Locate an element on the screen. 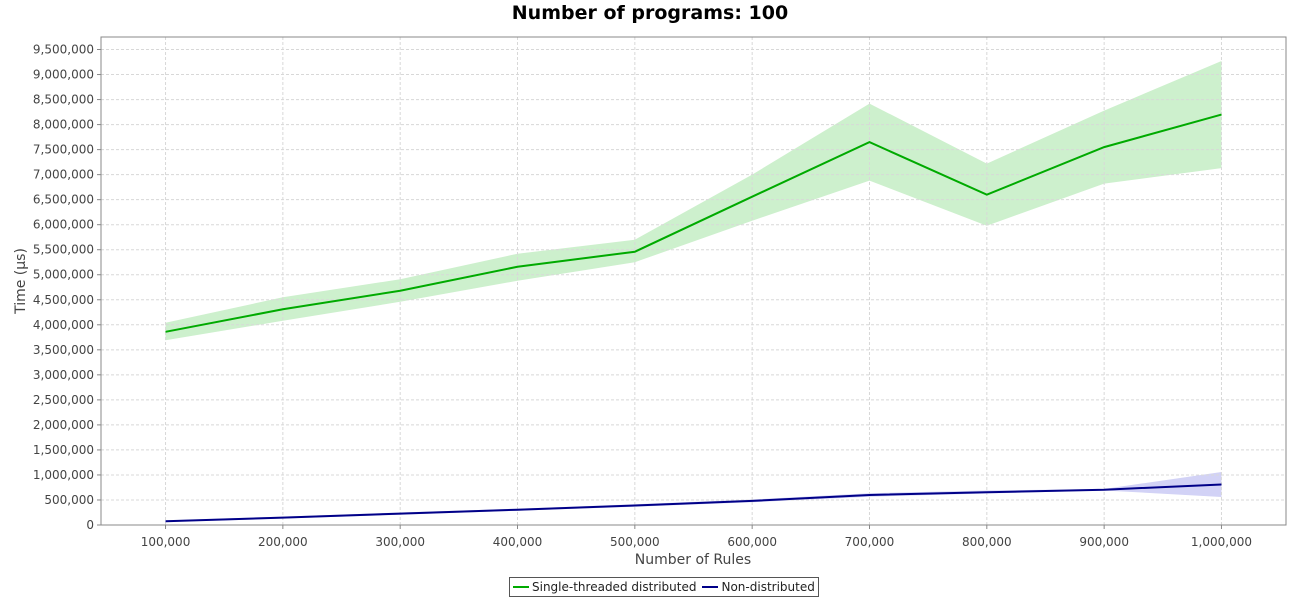 This screenshot has width=1300, height=600. x-tick-label: 500,000 is located at coordinates (635, 542).